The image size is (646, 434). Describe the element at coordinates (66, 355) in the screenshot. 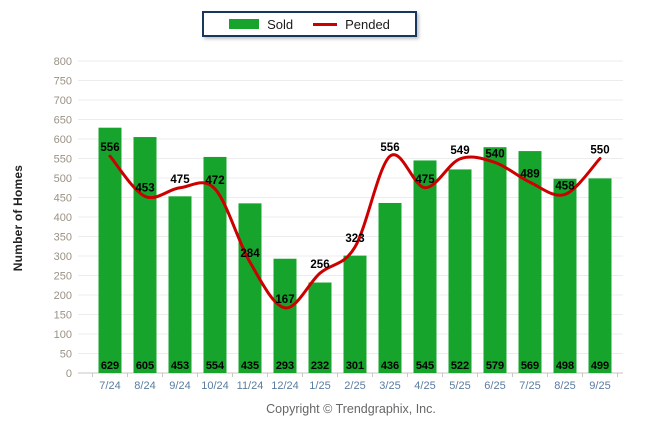

I see `y-tick-label: 50` at that location.